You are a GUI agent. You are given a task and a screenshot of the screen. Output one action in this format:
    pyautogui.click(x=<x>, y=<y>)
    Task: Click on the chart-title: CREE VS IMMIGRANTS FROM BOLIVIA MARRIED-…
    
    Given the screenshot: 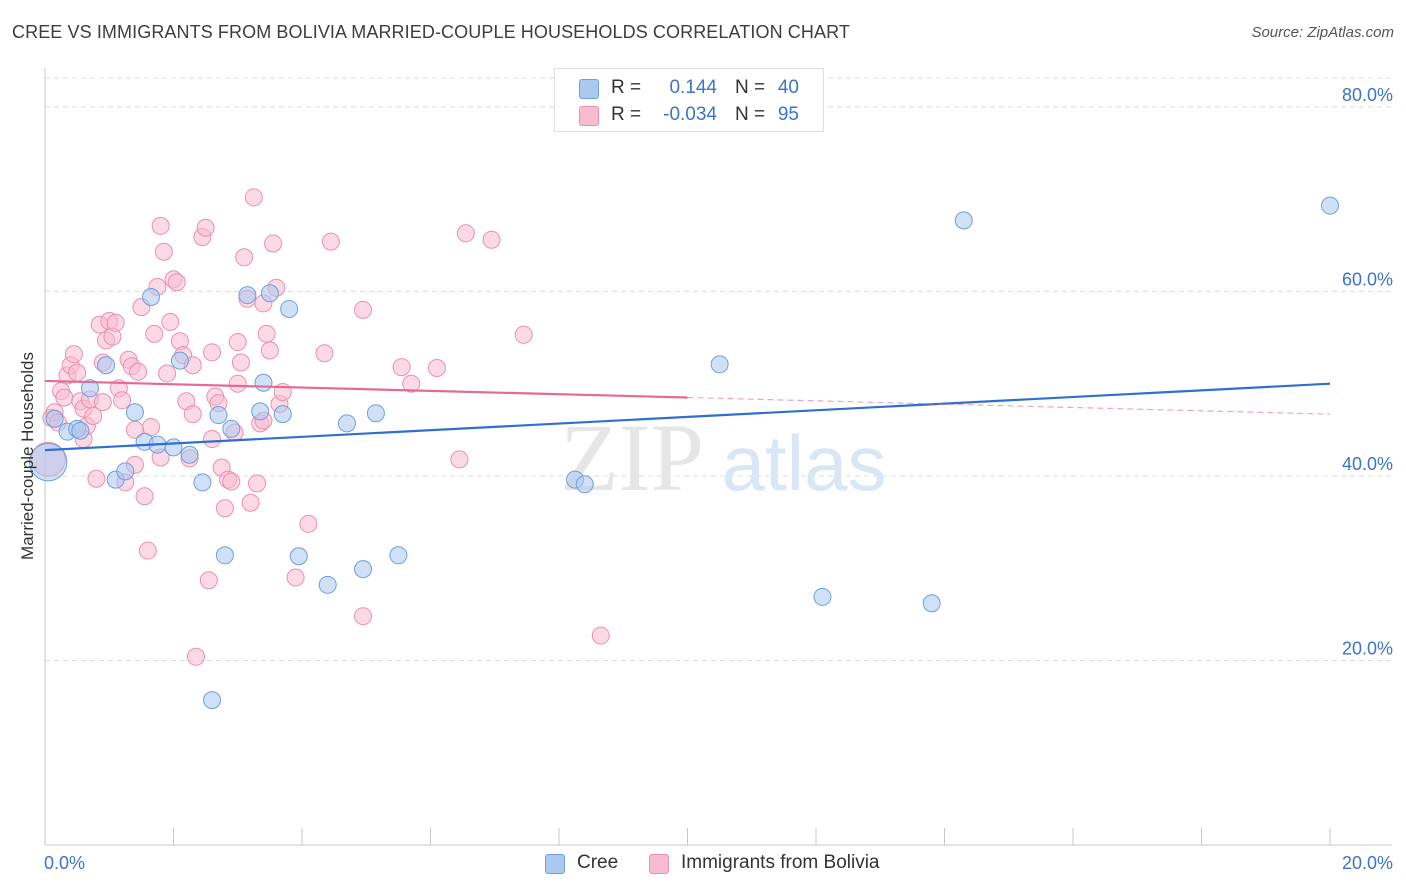 What is the action you would take?
    pyautogui.click(x=431, y=32)
    